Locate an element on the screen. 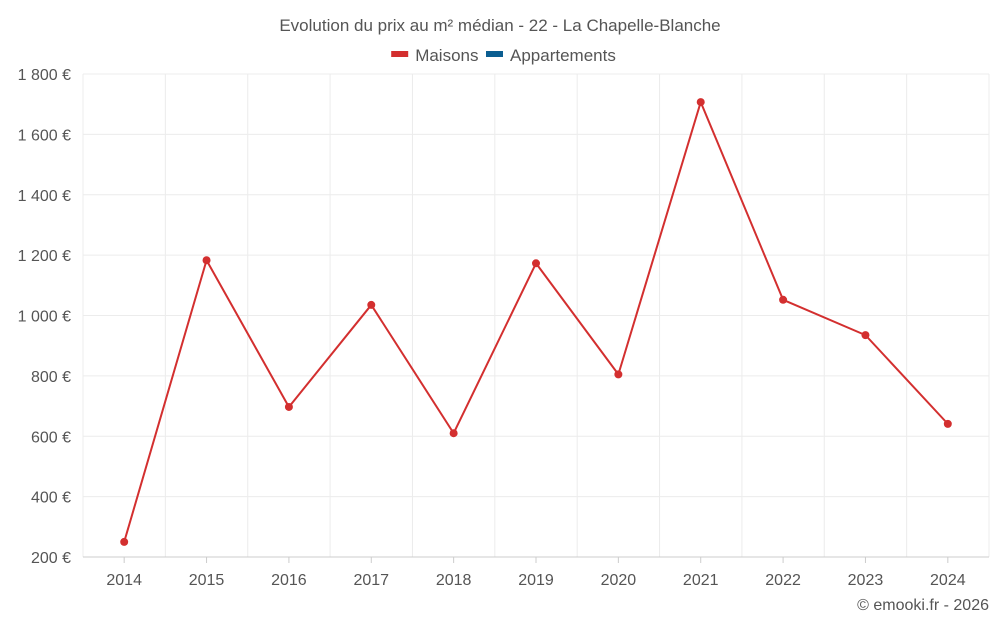  x-tick-label: 2021 is located at coordinates (701, 580).